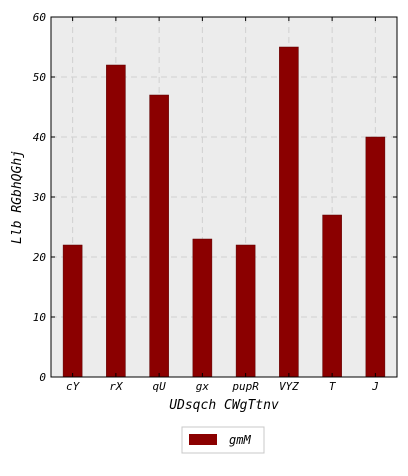 The height and width of the screenshot is (476, 408). What do you see at coordinates (289, 386) in the screenshot?
I see `x-tick-label: VYZ` at bounding box center [289, 386].